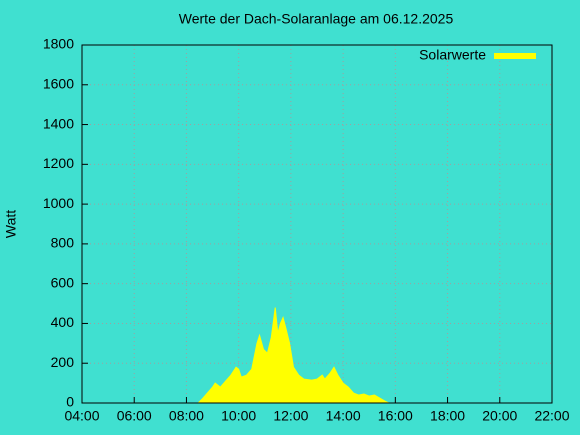 The image size is (580, 435). I want to click on y-tick-label: 600, so click(63, 282).